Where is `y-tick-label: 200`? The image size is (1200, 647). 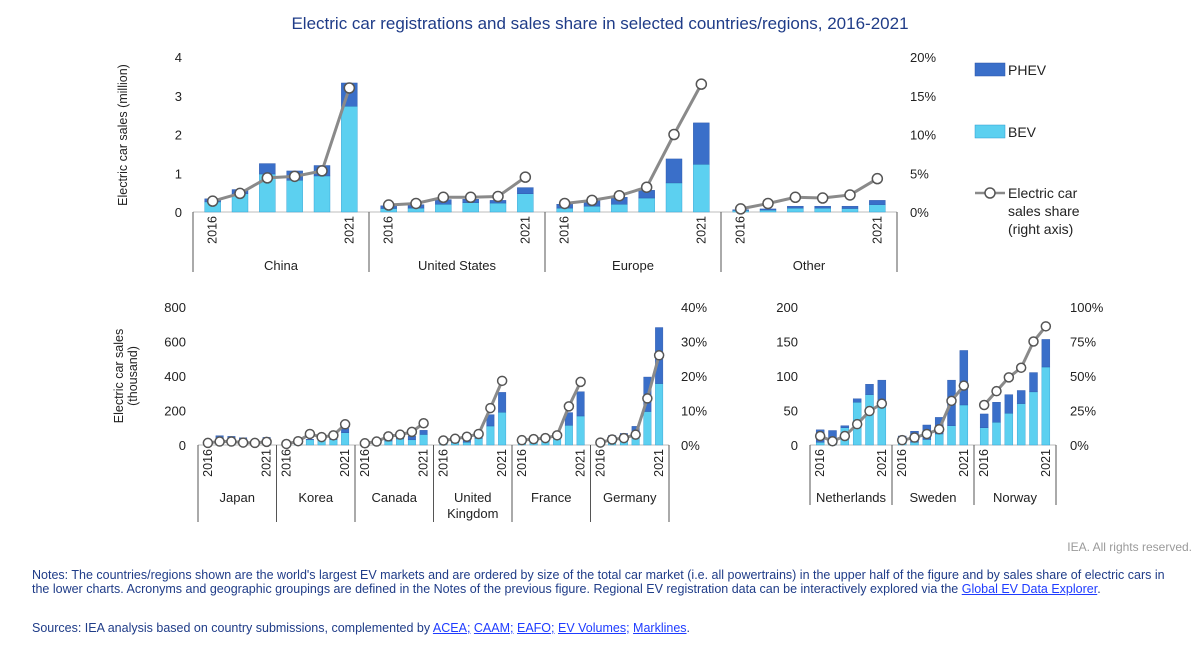
y-tick-label: 200 is located at coordinates (175, 411).